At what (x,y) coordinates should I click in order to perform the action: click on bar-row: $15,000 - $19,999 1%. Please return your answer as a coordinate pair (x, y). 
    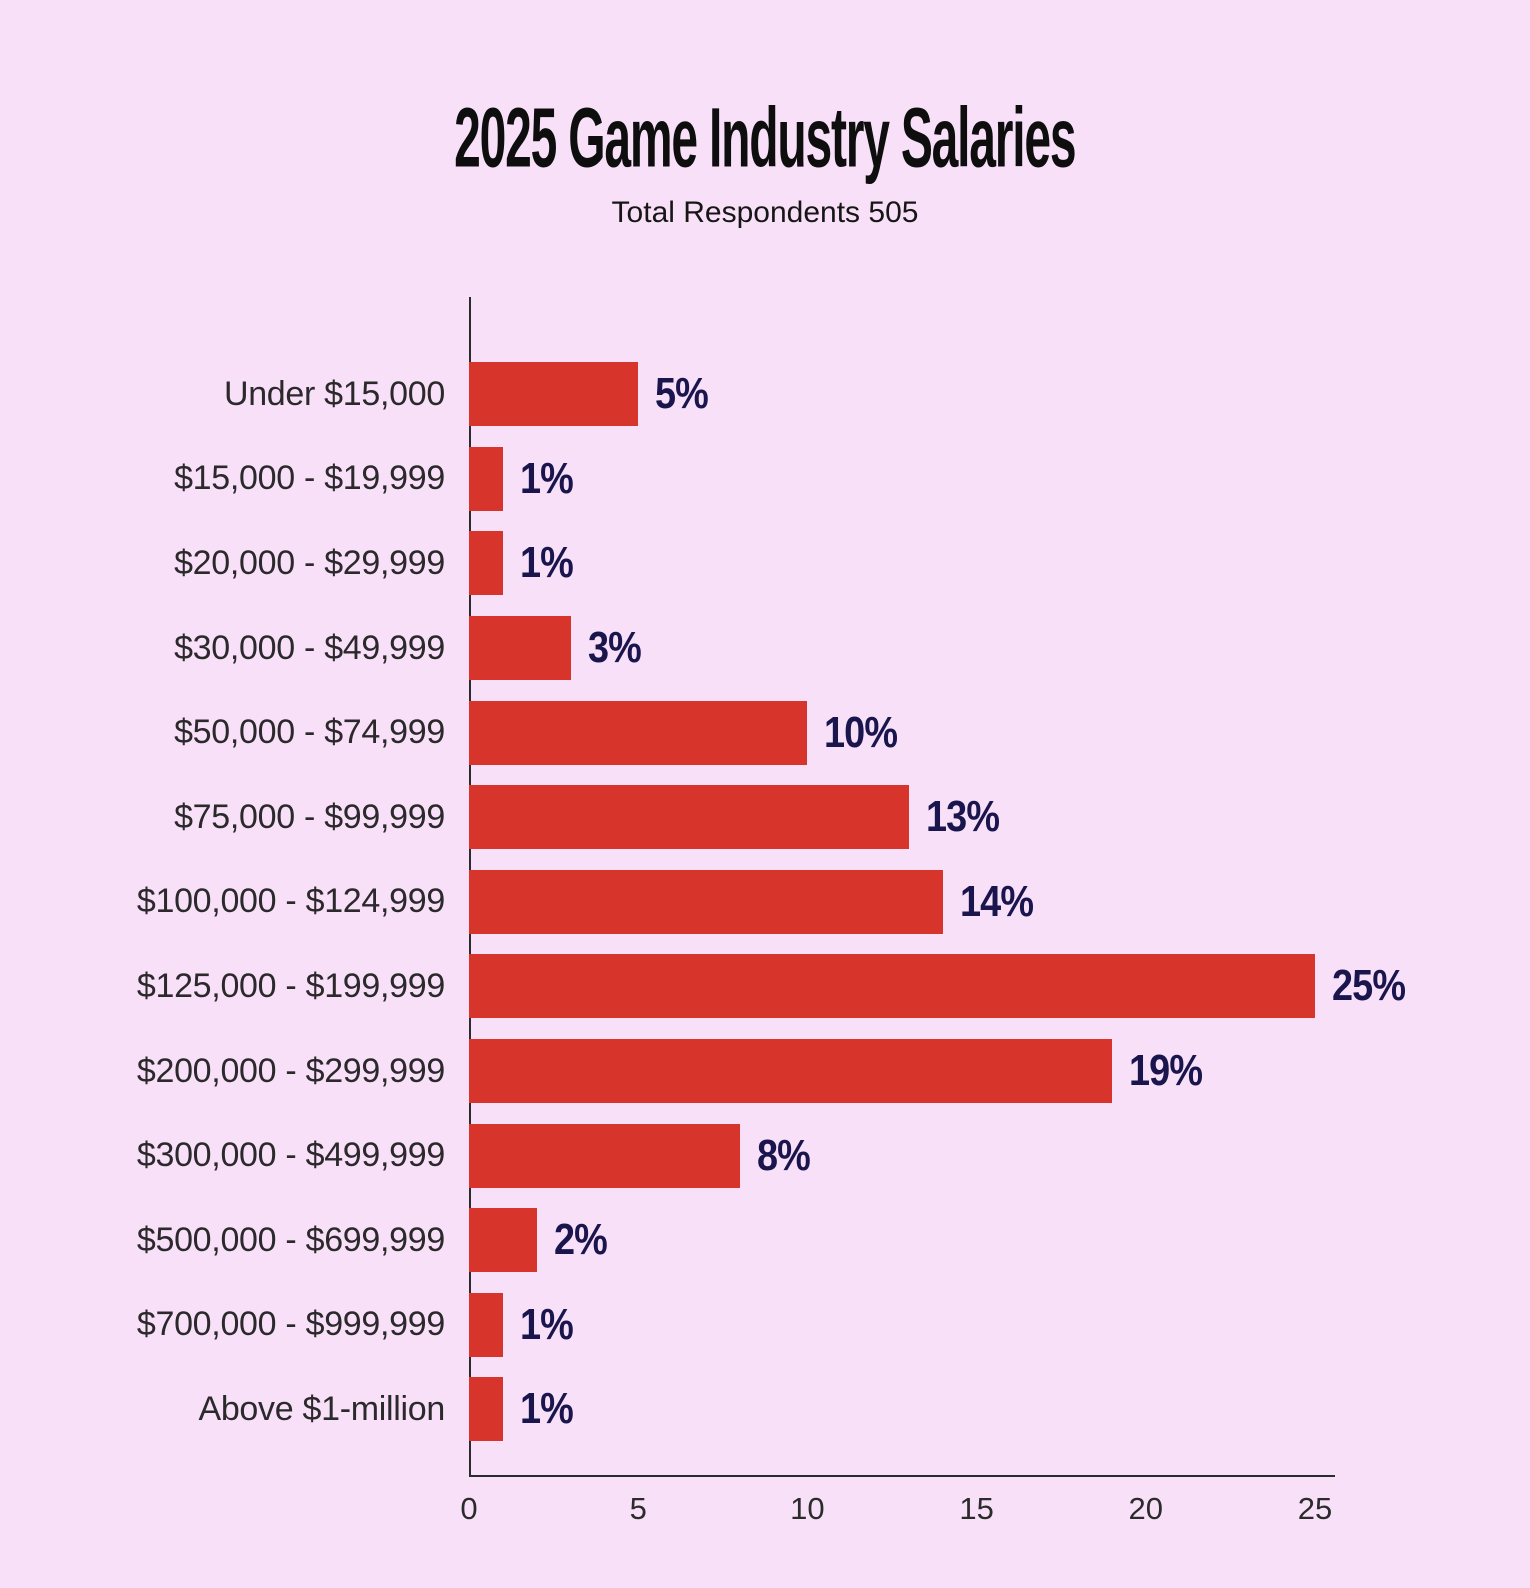
    Looking at the image, I should click on (677, 479).